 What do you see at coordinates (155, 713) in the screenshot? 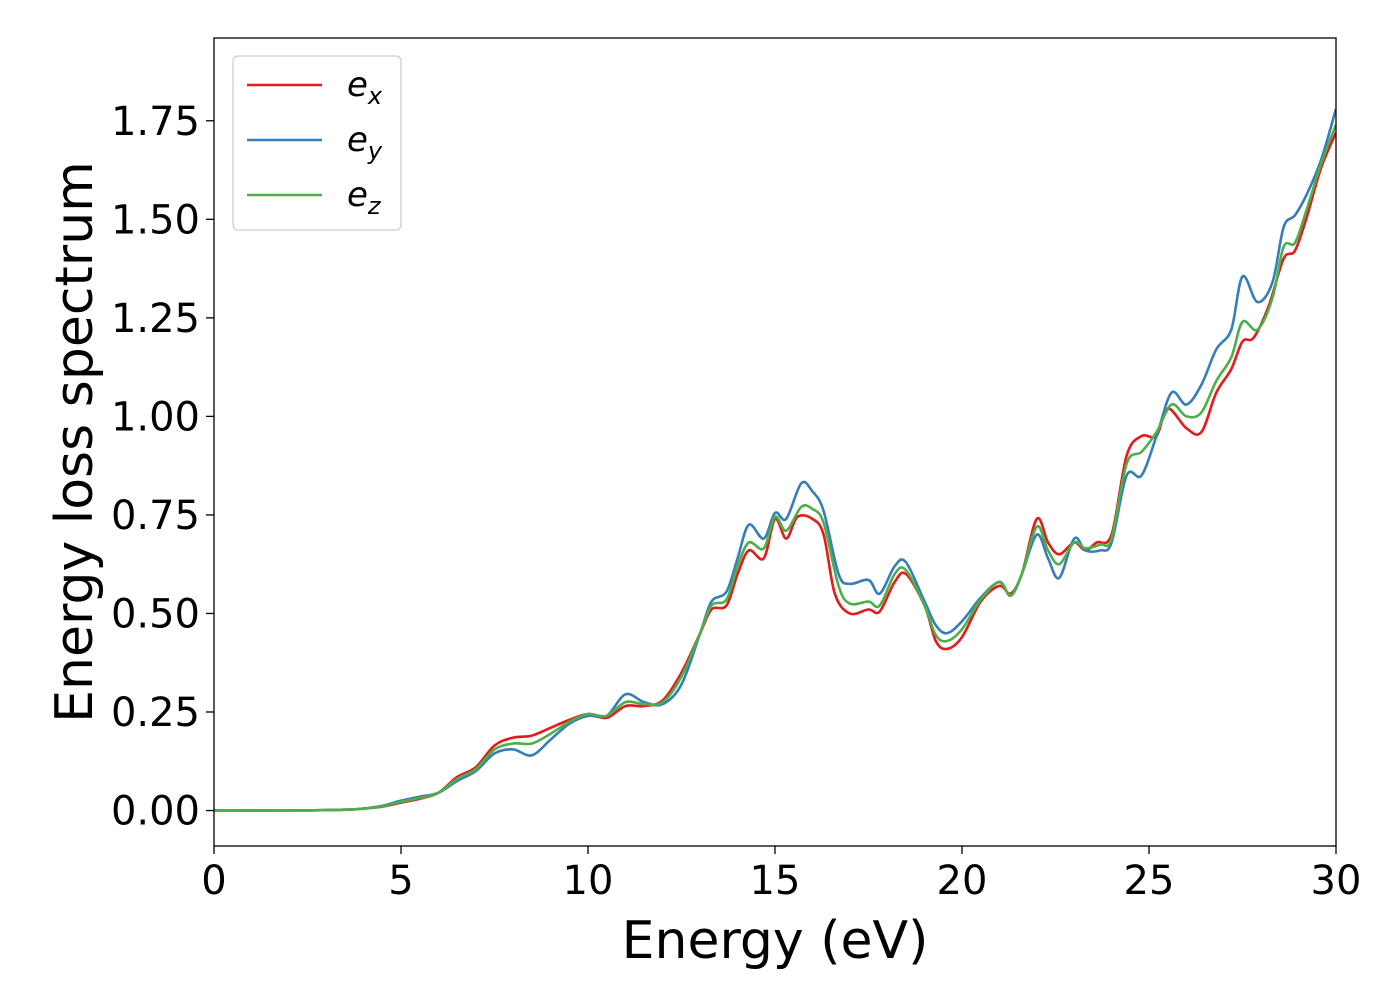
I see `y-tick-label: 0.25` at bounding box center [155, 713].